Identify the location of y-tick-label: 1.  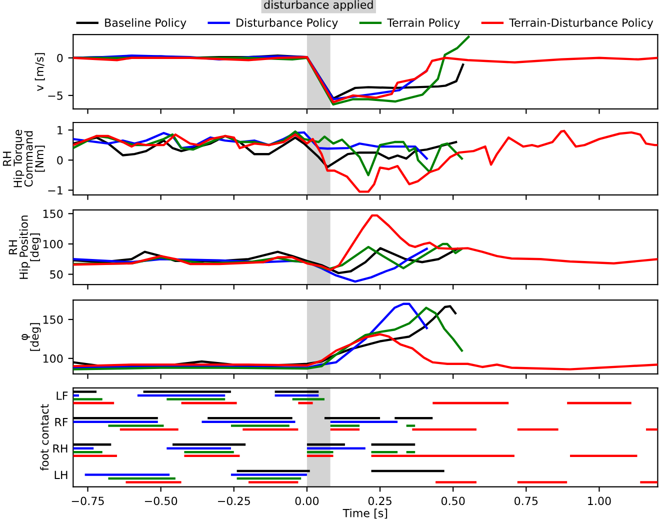
(60, 130).